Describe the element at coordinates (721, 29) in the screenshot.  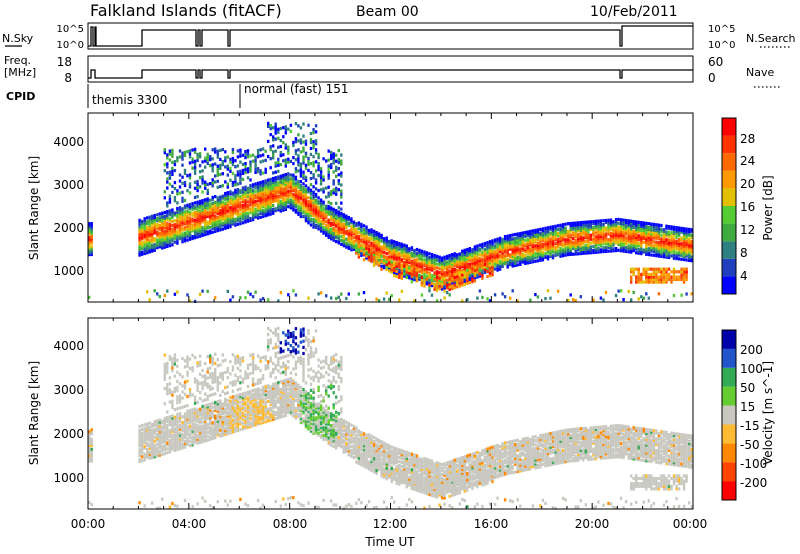
I see `nsearch-tick-top: 10^5` at that location.